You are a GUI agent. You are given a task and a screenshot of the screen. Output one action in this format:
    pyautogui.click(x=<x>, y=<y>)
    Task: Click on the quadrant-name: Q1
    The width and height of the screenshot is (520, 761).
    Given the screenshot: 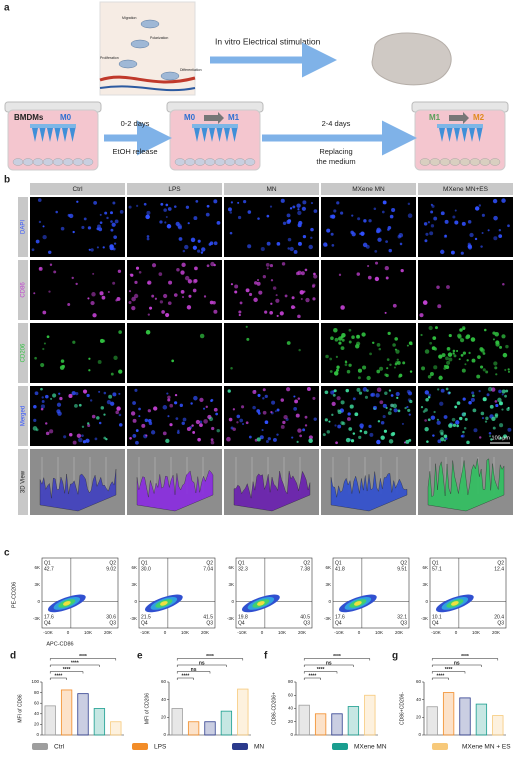 What is the action you would take?
    pyautogui.click(x=47, y=563)
    